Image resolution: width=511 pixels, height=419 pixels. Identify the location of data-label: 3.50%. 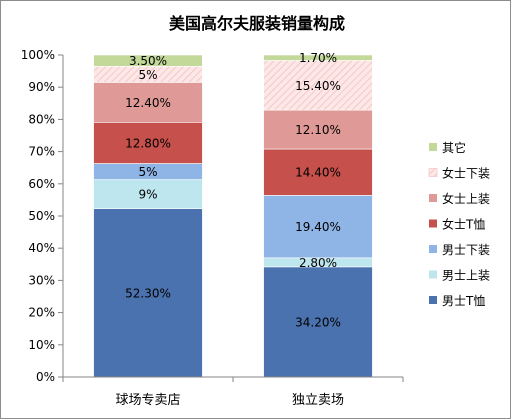
(148, 61).